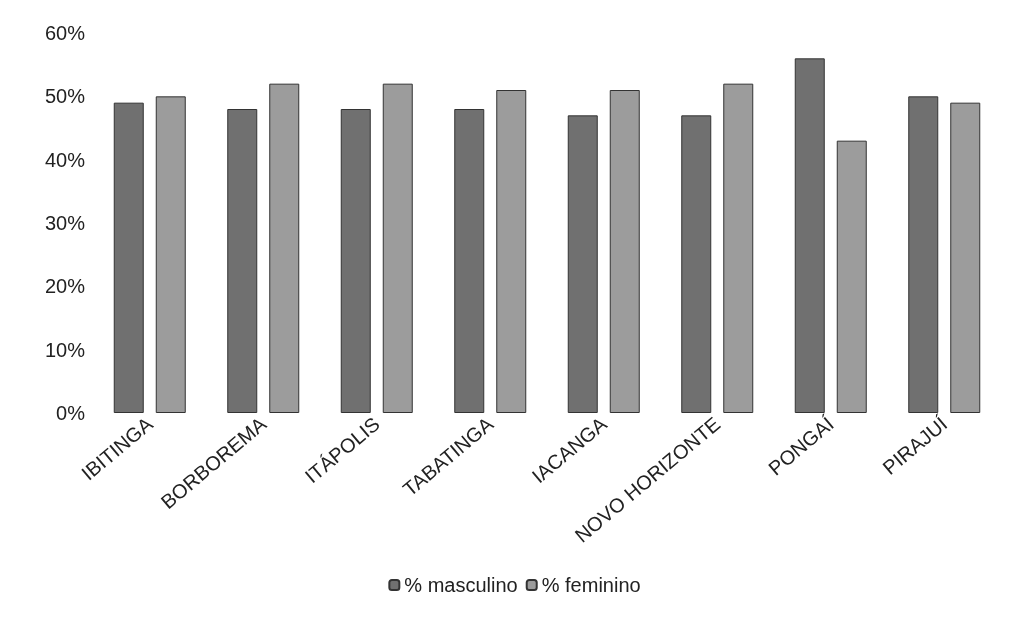 The height and width of the screenshot is (617, 1029). I want to click on y-tick-label: 30%, so click(65, 223).